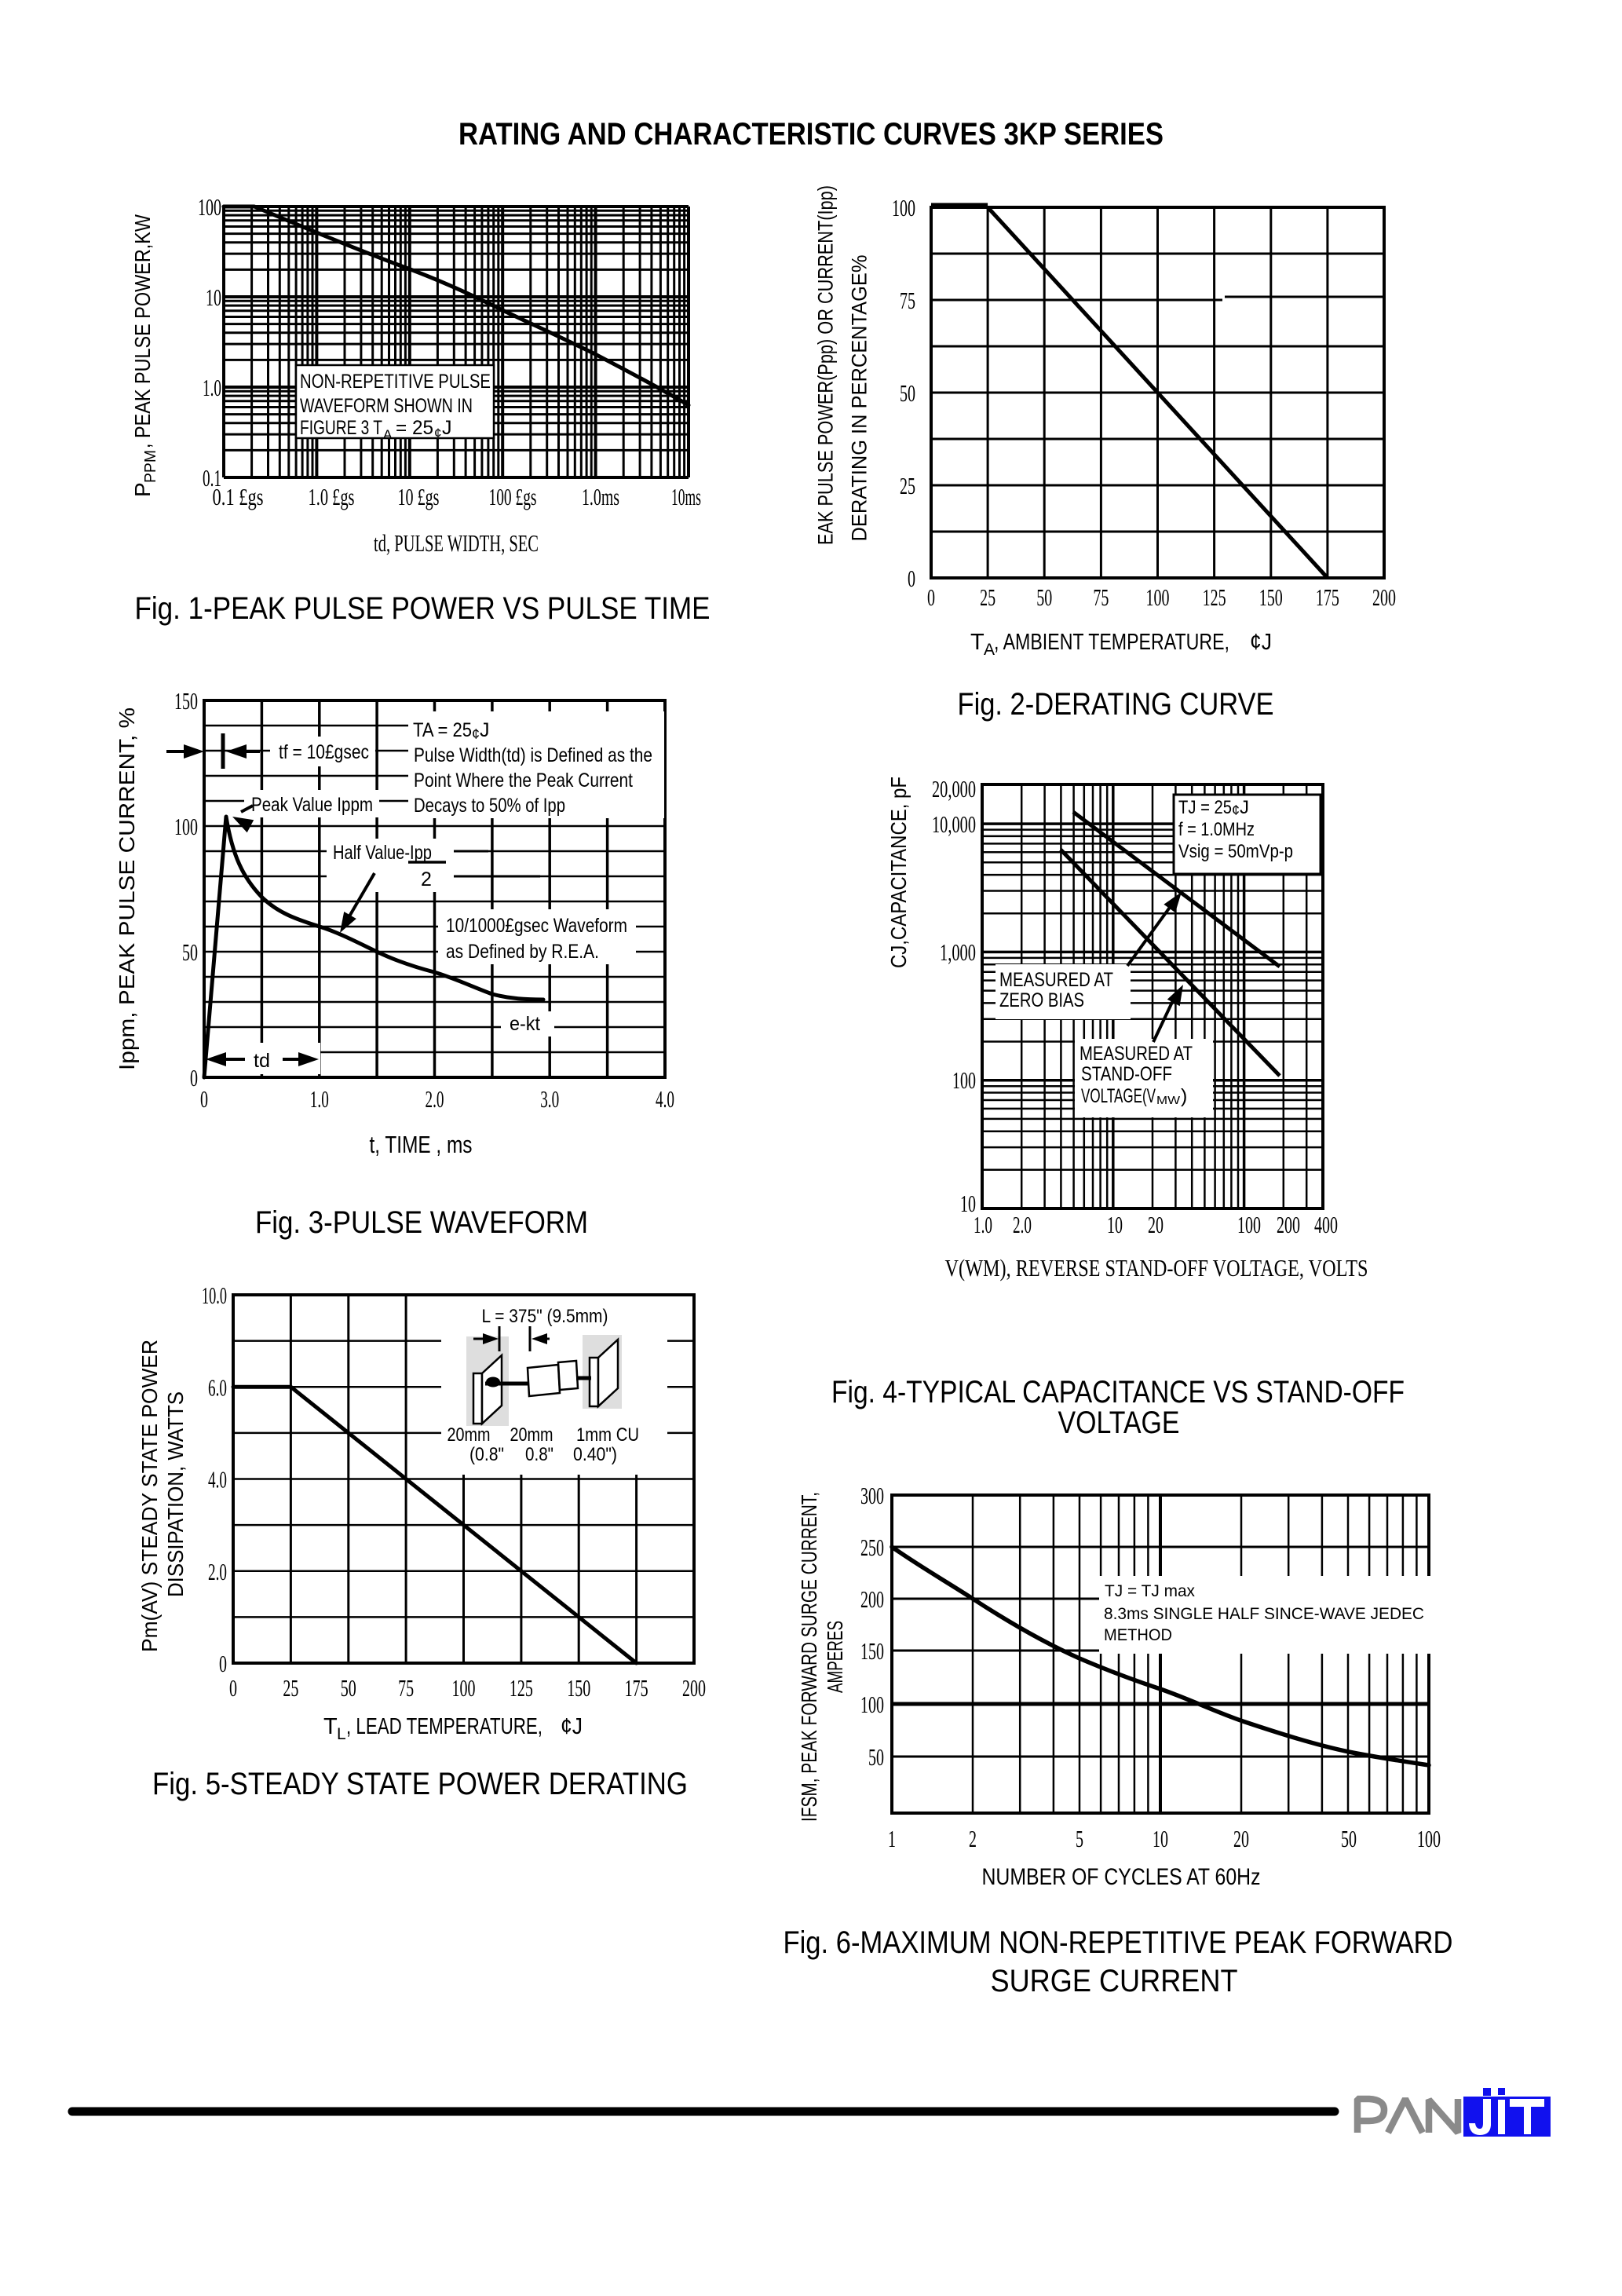 The image size is (1622, 2296). Describe the element at coordinates (175, 1494) in the screenshot. I see `svg-text: DISSIPATION, WATTS` at that location.